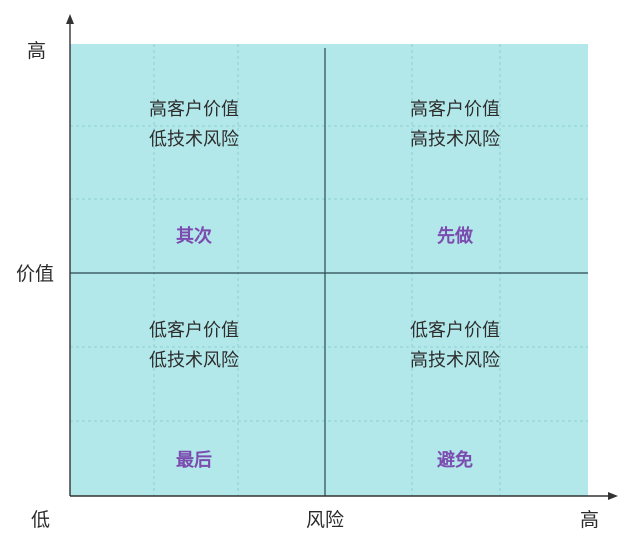 The image size is (640, 556). I want to click on y-axis-arrow-icon, so click(70, 19).